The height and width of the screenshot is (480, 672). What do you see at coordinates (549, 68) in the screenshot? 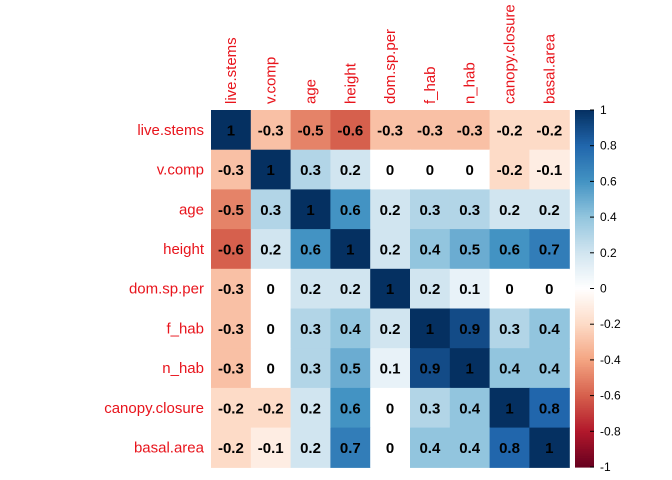
I see `column-label: basal.area` at bounding box center [549, 68].